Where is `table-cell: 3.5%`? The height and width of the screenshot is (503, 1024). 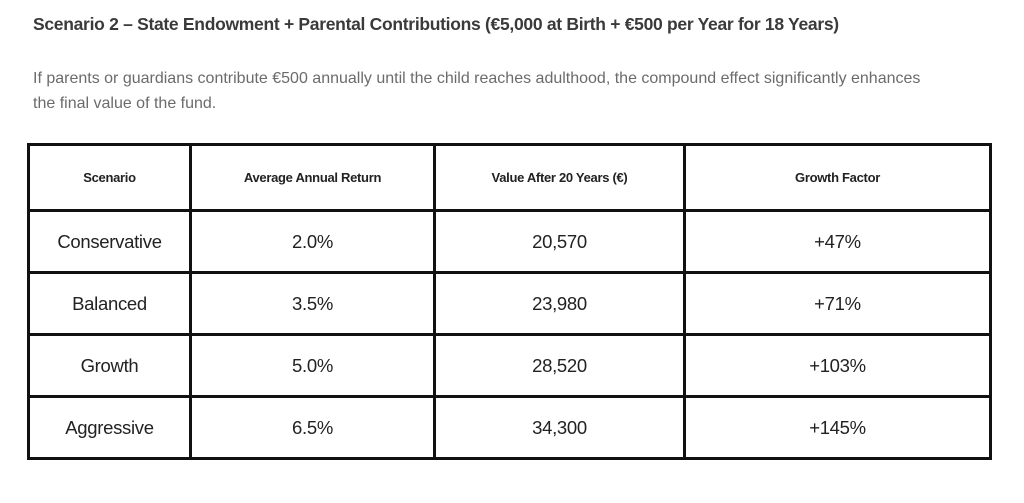 table-cell: 3.5% is located at coordinates (312, 303).